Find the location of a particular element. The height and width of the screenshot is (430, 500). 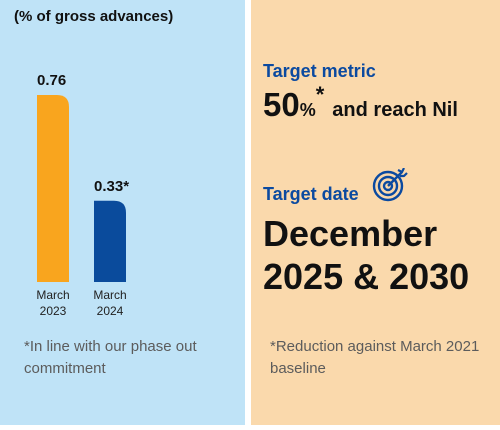

target-metric-value: 50%* and reach Nil is located at coordinates (360, 103).